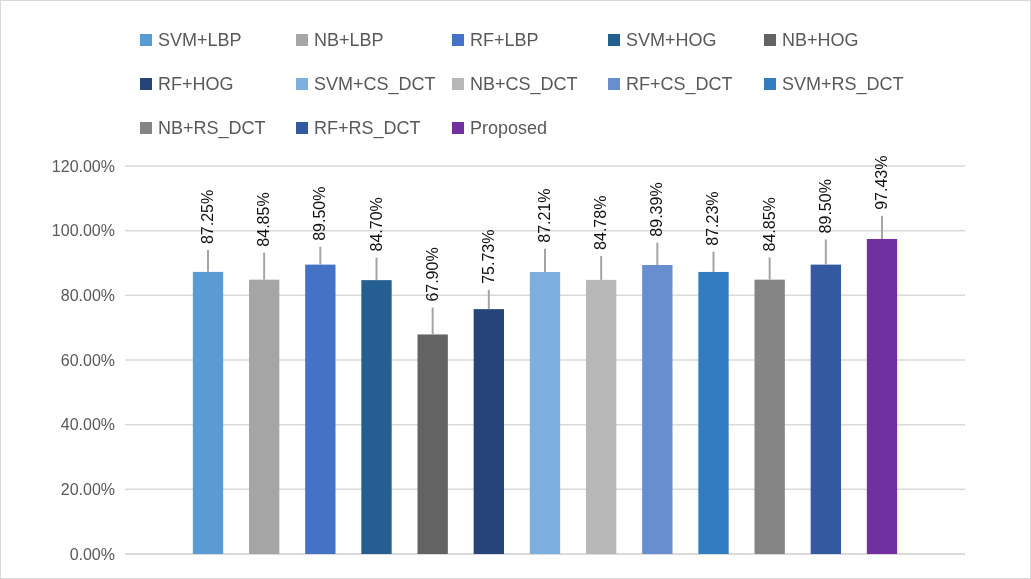  I want to click on y-tick-label: 100.00%, so click(83, 231).